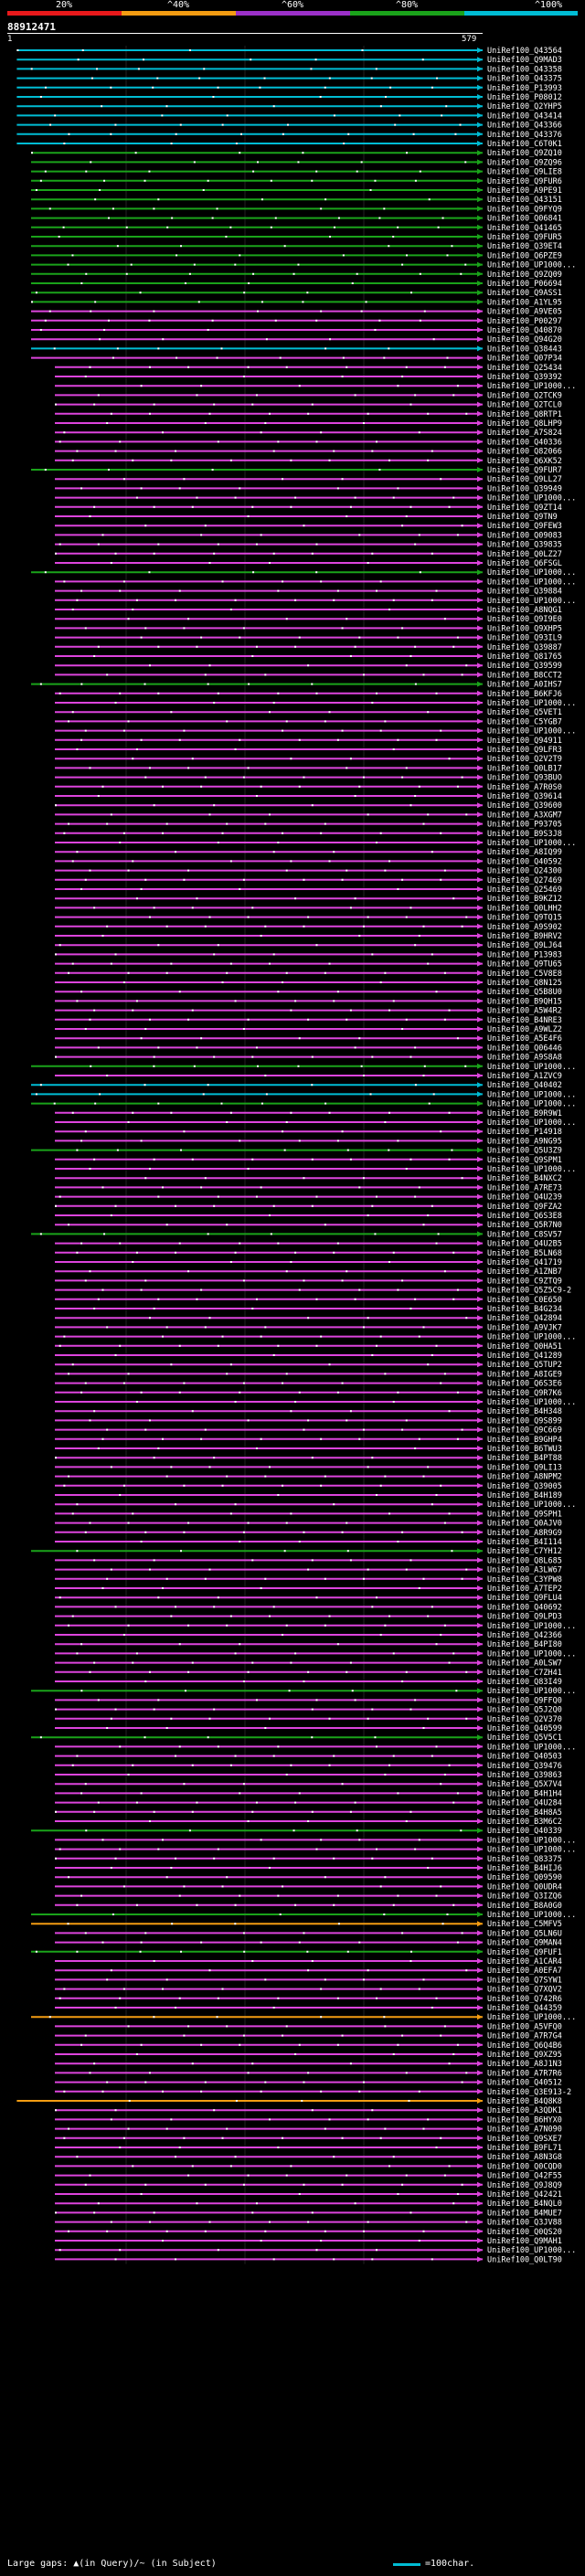  What do you see at coordinates (524, 1542) in the screenshot?
I see `hit-label: UniRef100_B4I114` at bounding box center [524, 1542].